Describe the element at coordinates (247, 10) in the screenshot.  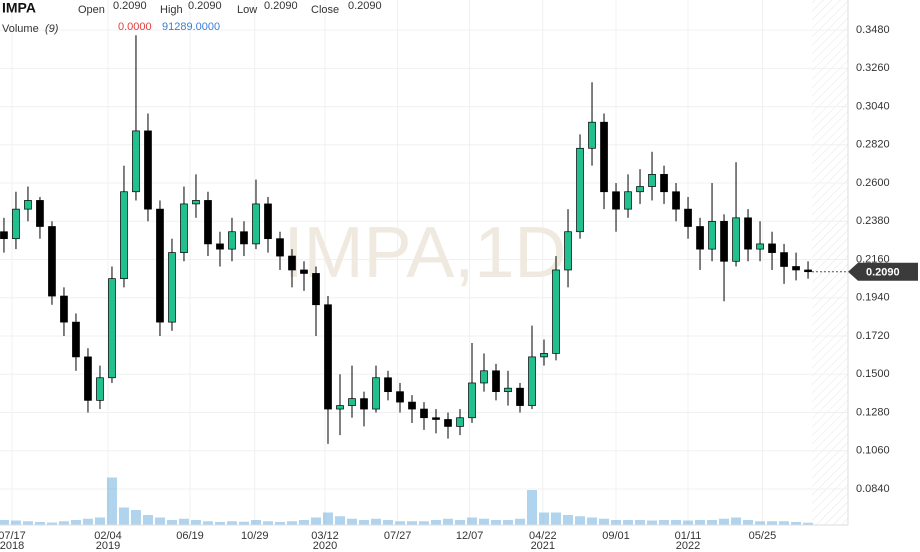
I see `legend-label: Low` at that location.